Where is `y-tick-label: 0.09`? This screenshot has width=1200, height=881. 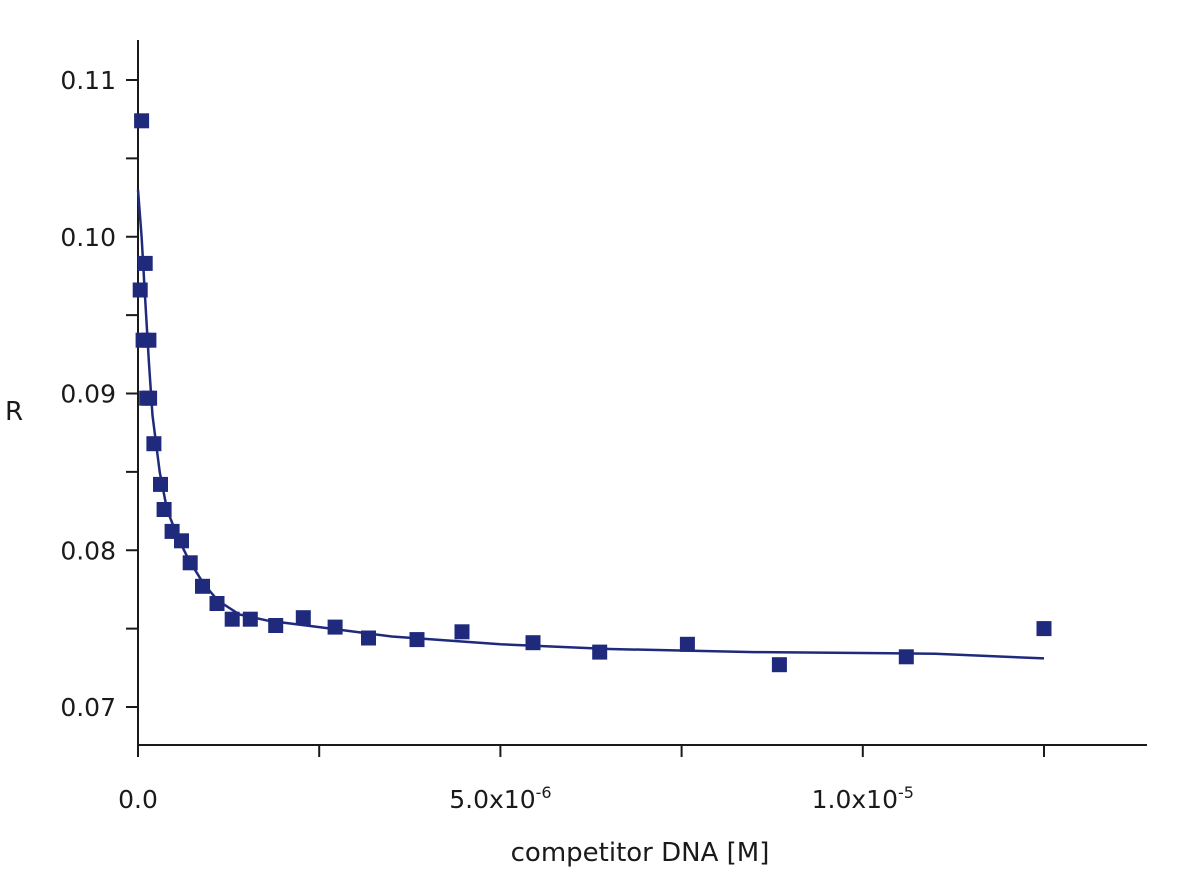
y-tick-label: 0.09 is located at coordinates (88, 394).